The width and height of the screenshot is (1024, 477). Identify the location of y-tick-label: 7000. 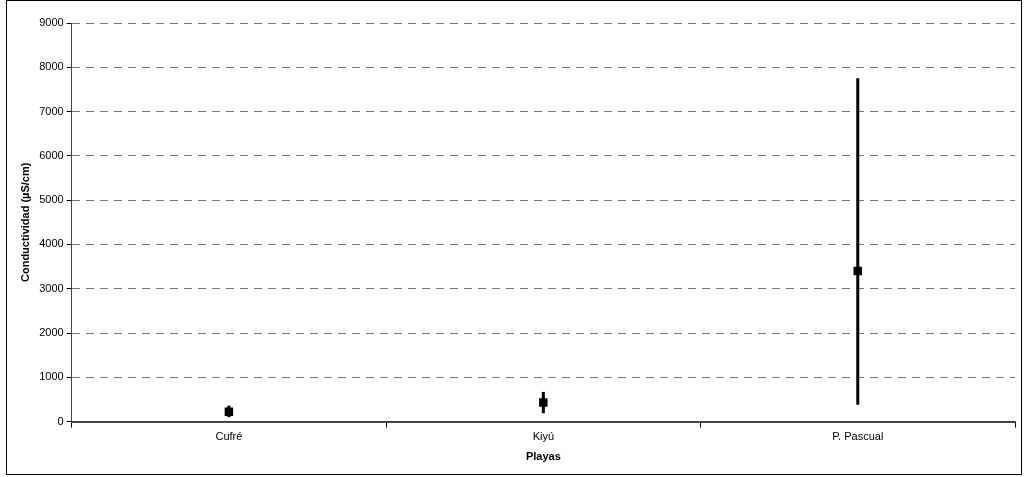
(51, 110).